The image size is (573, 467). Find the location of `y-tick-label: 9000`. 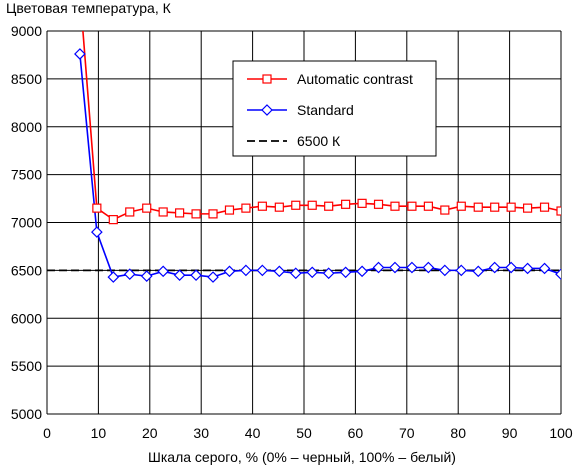

y-tick-label: 9000 is located at coordinates (26, 31).